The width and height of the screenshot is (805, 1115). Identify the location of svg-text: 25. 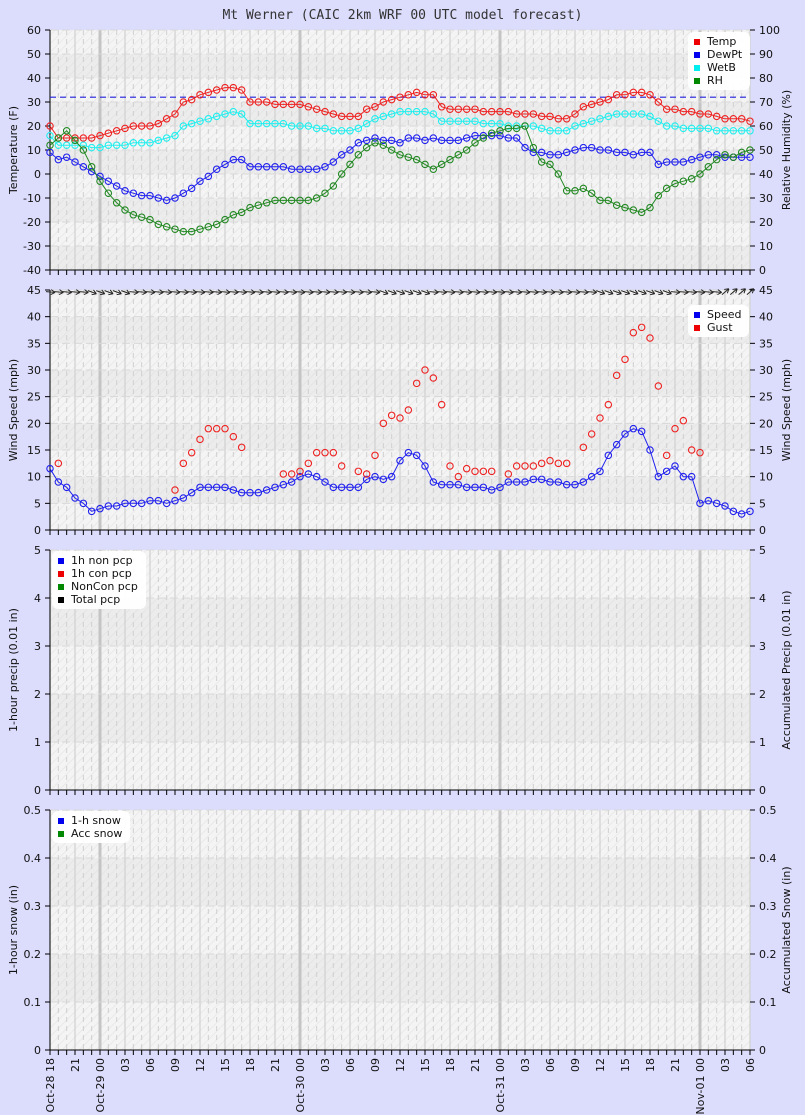
(766, 397).